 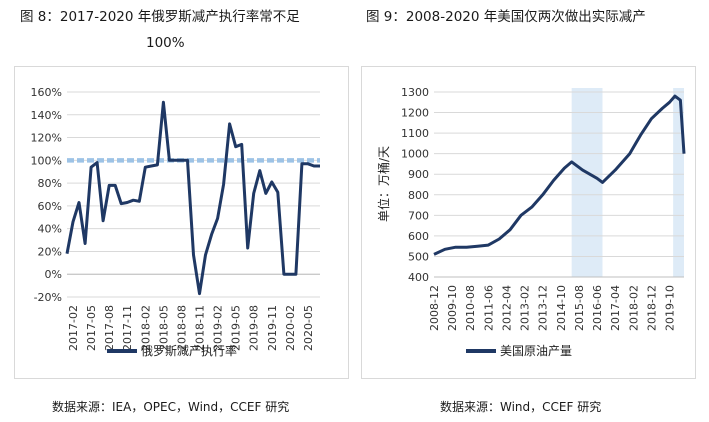 What do you see at coordinates (525, 308) in the screenshot?
I see `x-tick-label: 2013-02` at bounding box center [525, 308].